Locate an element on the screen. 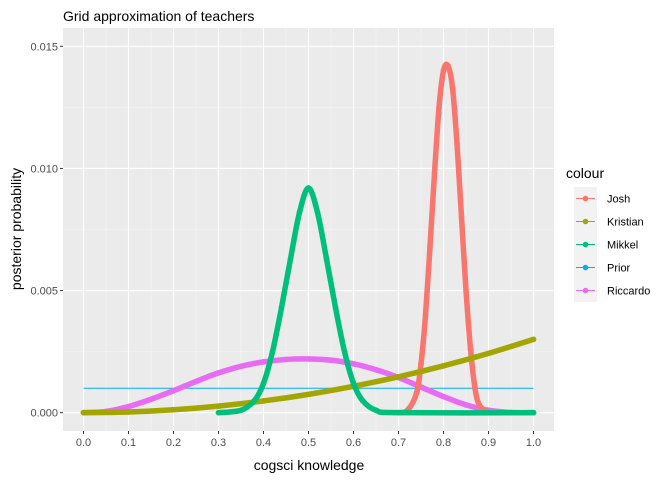 The width and height of the screenshot is (672, 480). x-tick-label: 0.3 is located at coordinates (218, 443).